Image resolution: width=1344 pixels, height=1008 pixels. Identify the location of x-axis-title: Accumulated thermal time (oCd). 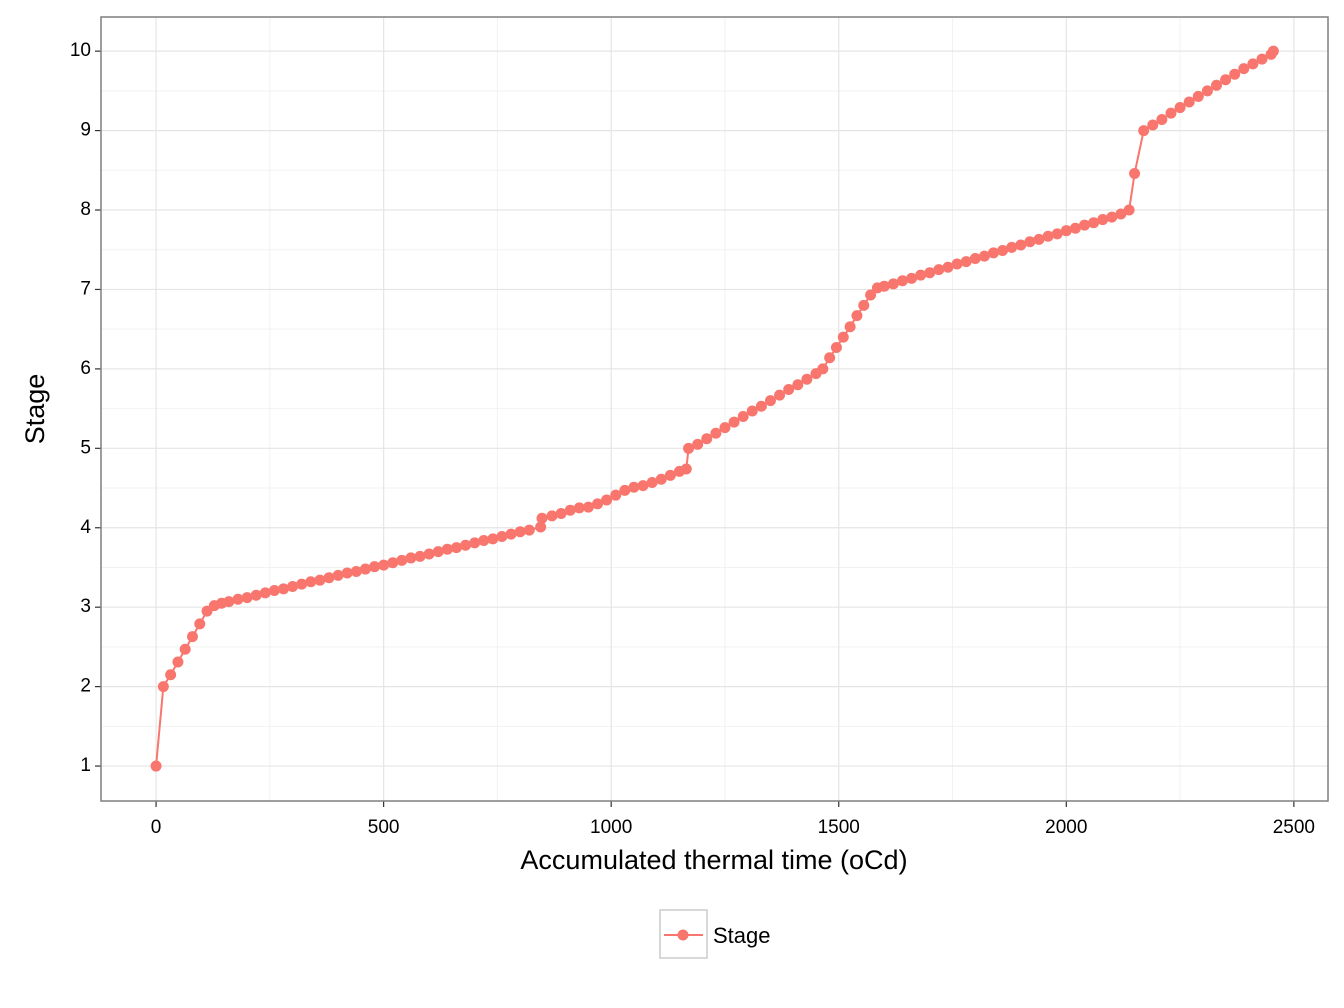
(713, 860).